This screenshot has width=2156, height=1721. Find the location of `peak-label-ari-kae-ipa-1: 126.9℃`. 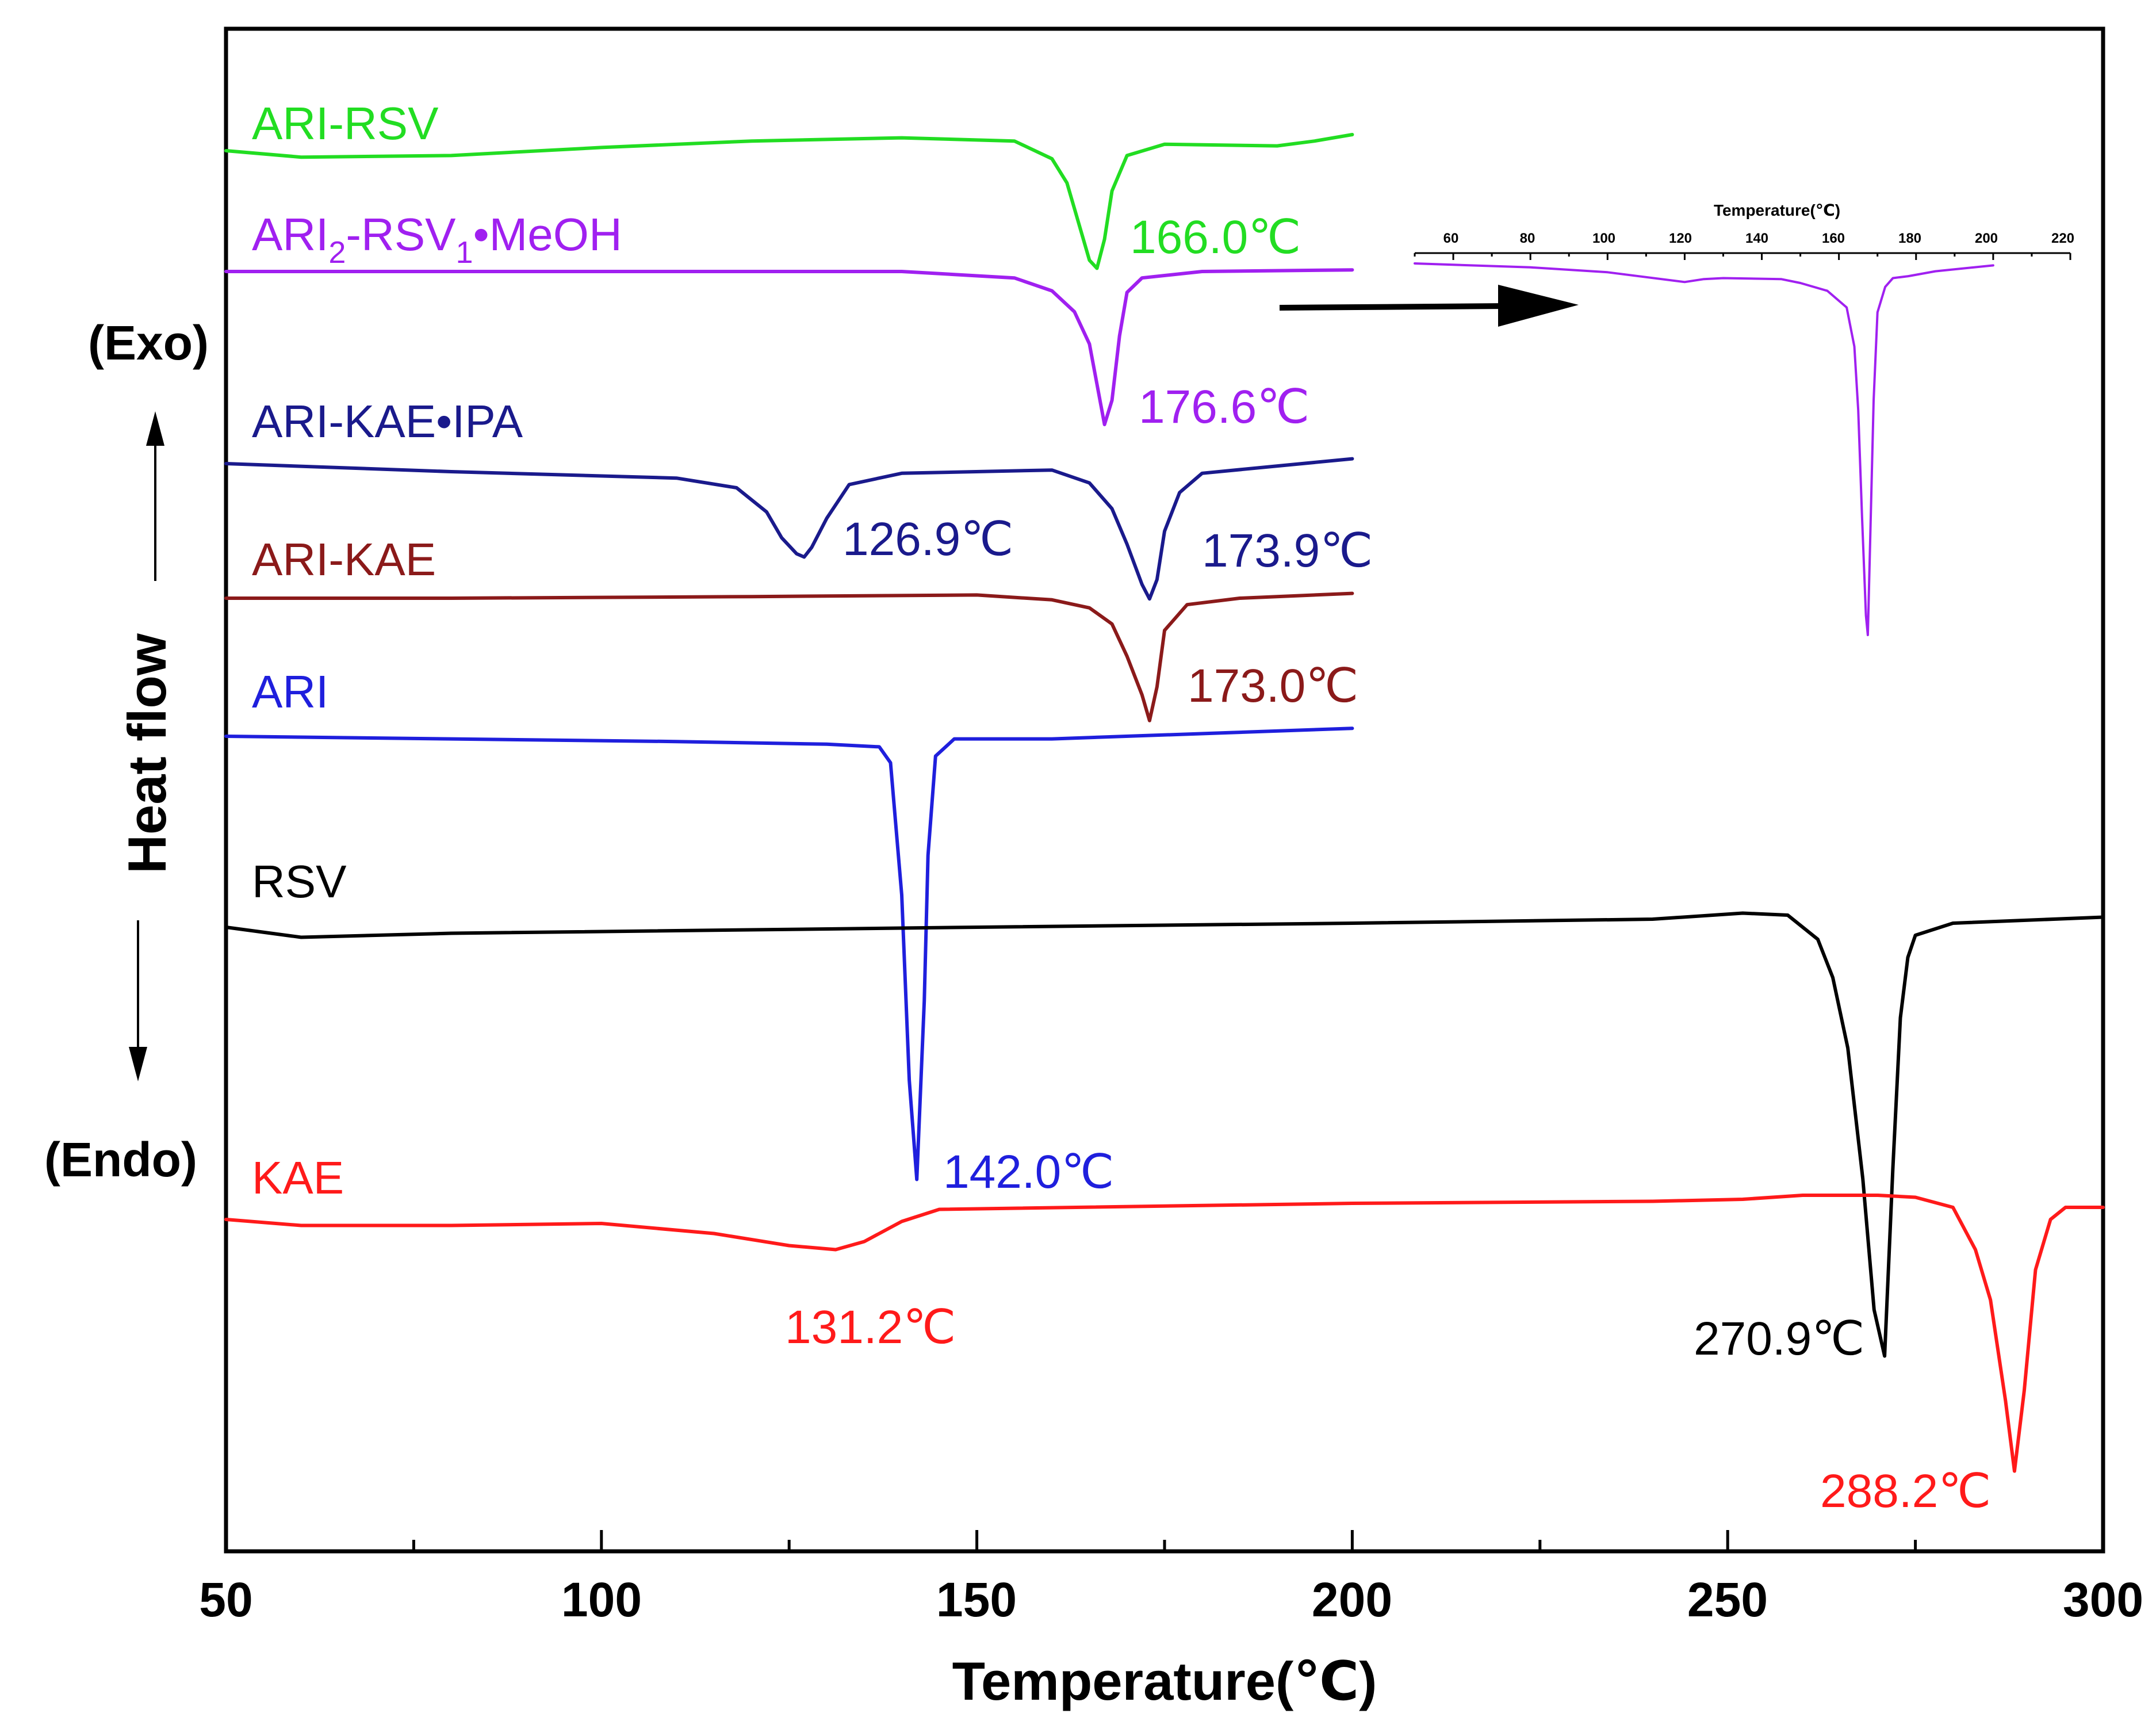

peak-label-ari-kae-ipa-1: 126.9℃ is located at coordinates (928, 539).